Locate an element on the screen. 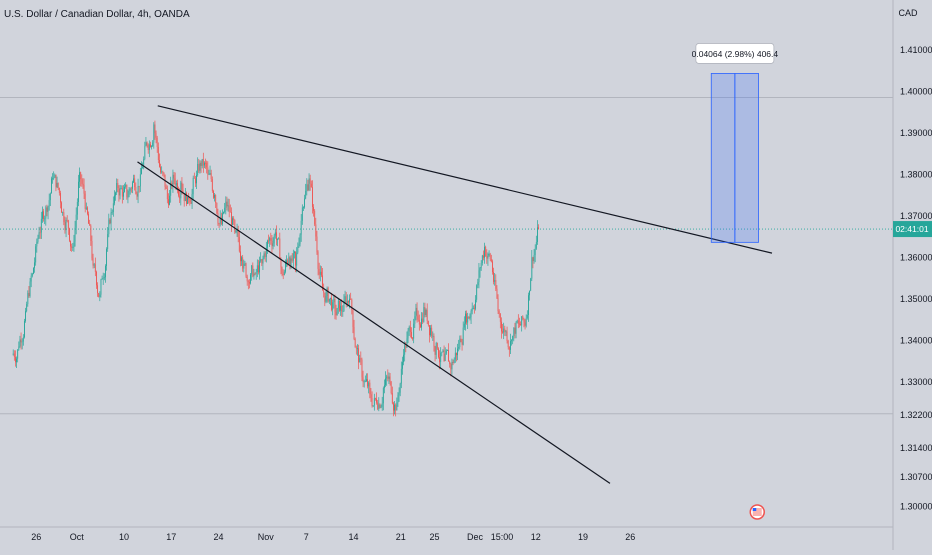 This screenshot has width=932, height=555. y-tick-label: 1.37000 is located at coordinates (916, 216).